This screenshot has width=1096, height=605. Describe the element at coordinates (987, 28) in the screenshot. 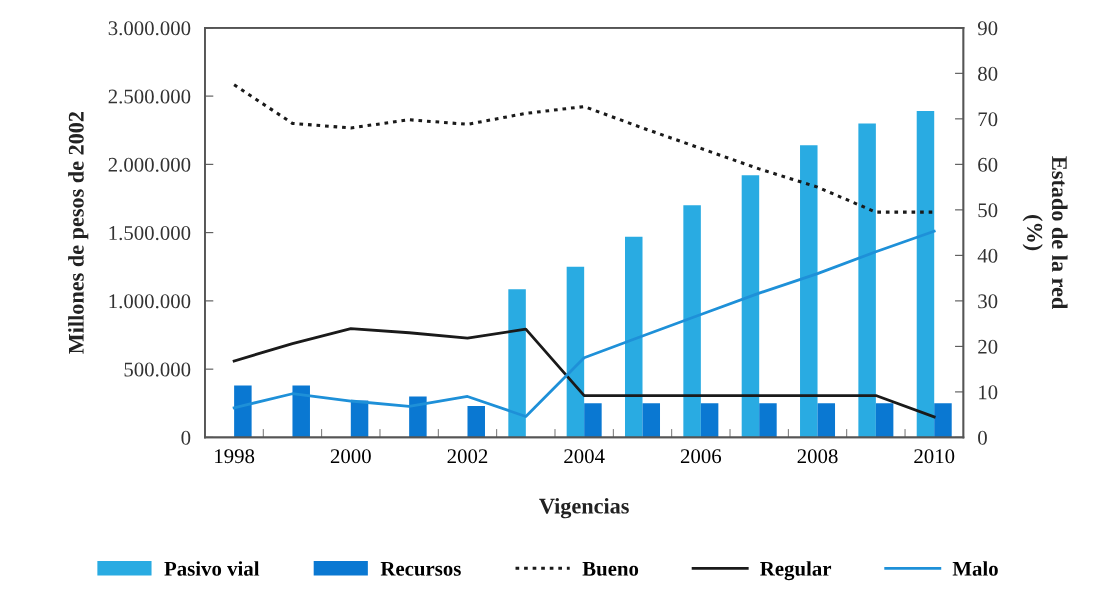

I see `y2-tick-label: 90` at that location.